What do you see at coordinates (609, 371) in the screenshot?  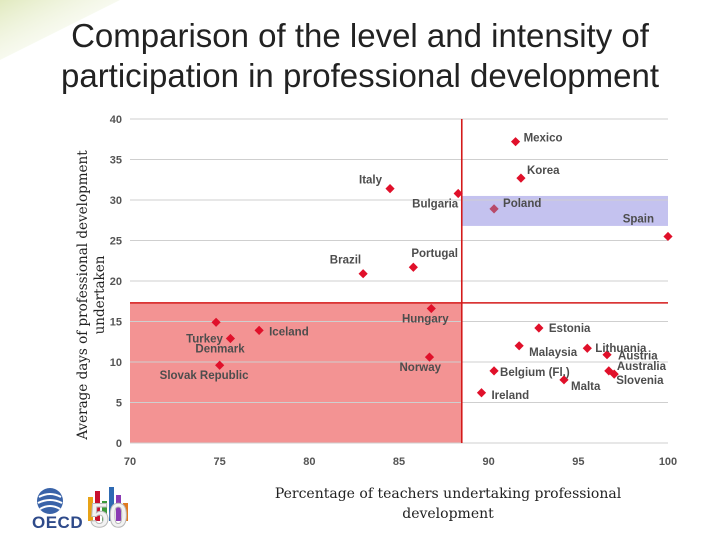 I see `point-australia` at bounding box center [609, 371].